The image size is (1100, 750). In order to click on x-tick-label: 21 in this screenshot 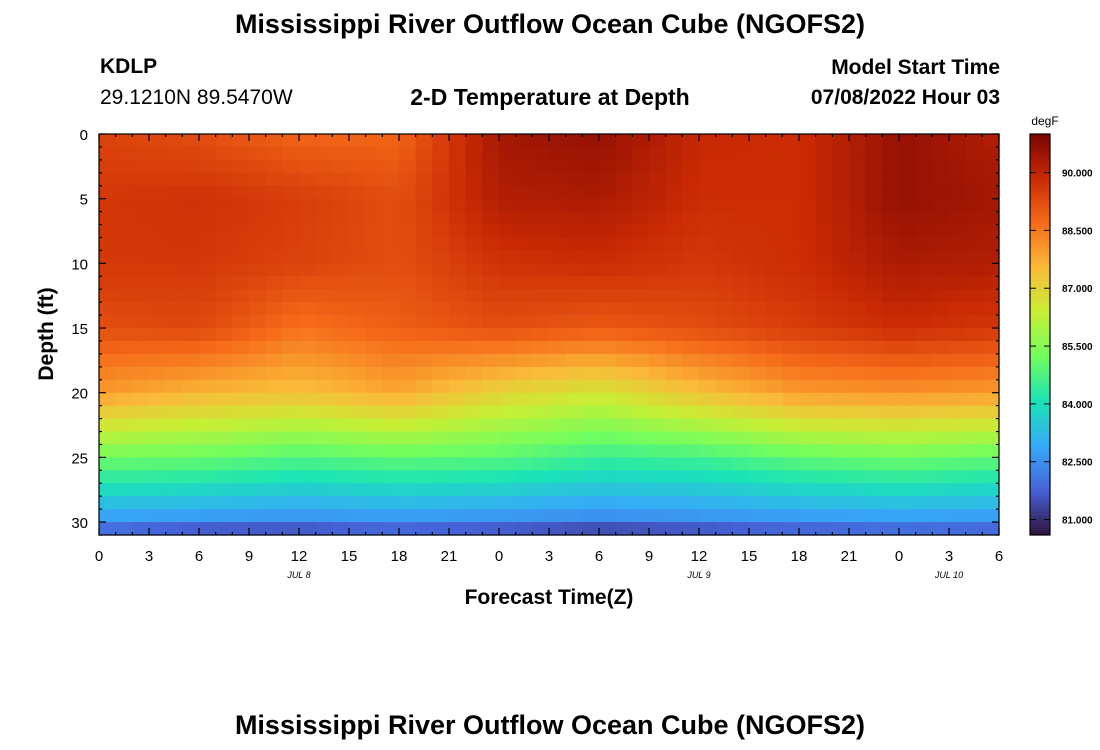, I will do `click(849, 556)`.